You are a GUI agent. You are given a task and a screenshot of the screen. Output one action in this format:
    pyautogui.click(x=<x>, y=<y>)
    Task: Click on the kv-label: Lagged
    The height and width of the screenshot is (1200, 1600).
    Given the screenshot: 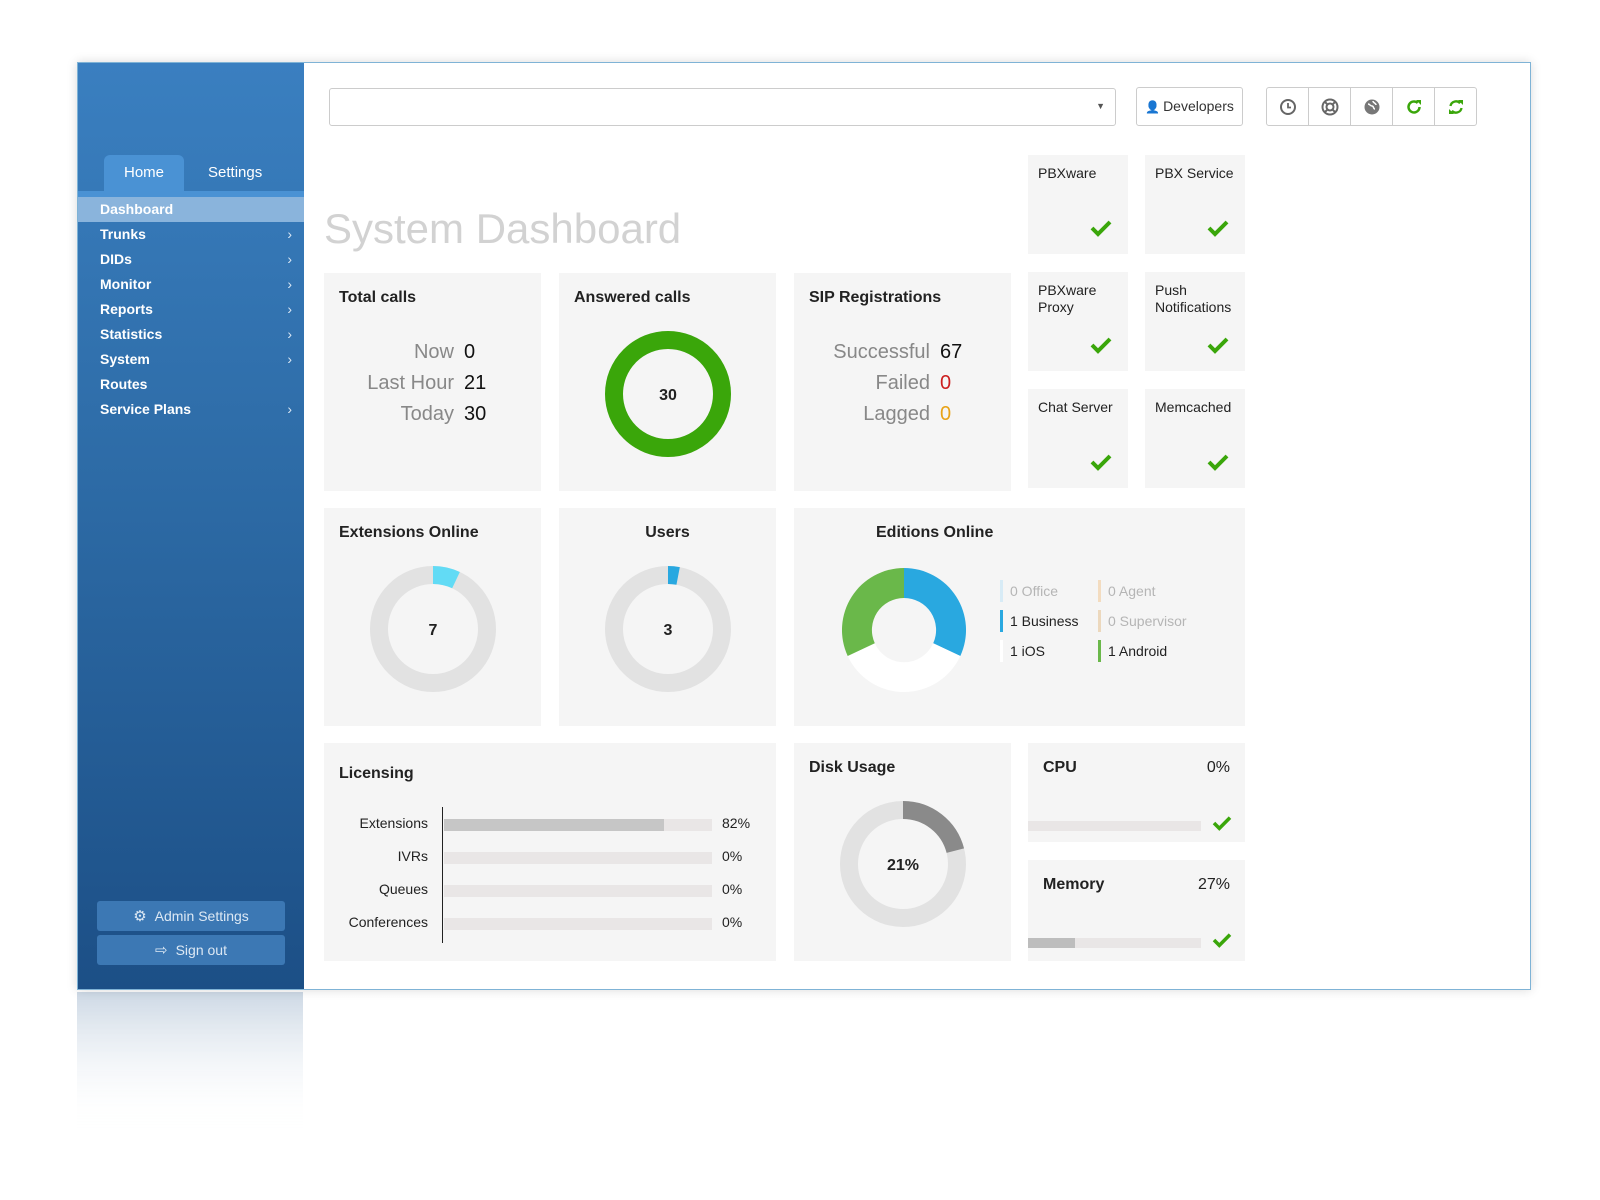 What is the action you would take?
    pyautogui.click(x=896, y=414)
    